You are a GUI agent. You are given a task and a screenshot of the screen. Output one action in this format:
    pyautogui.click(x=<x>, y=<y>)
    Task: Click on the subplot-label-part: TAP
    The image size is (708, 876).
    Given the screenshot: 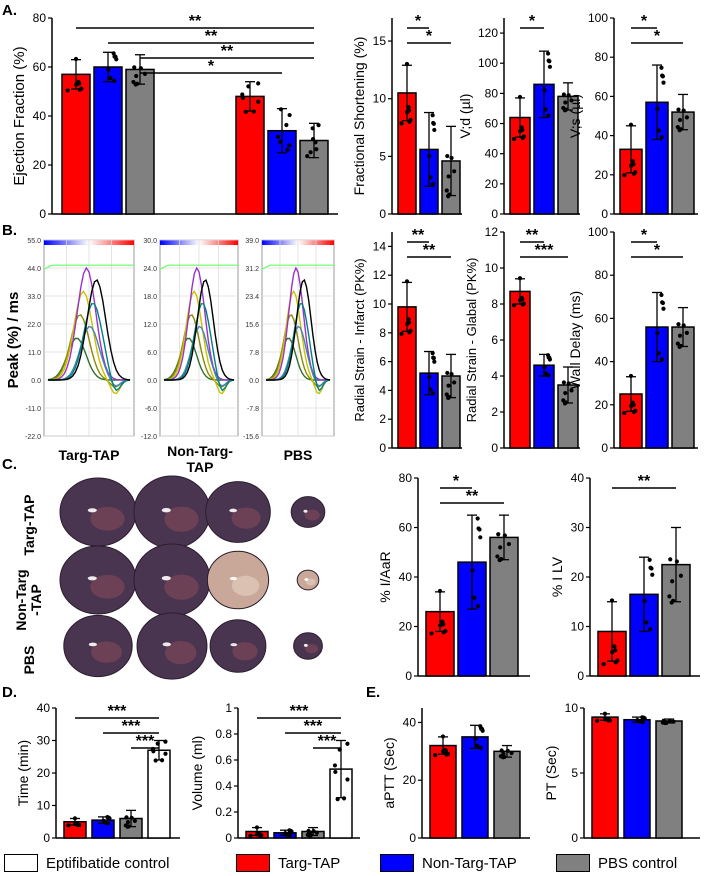 What is the action you would take?
    pyautogui.click(x=200, y=467)
    